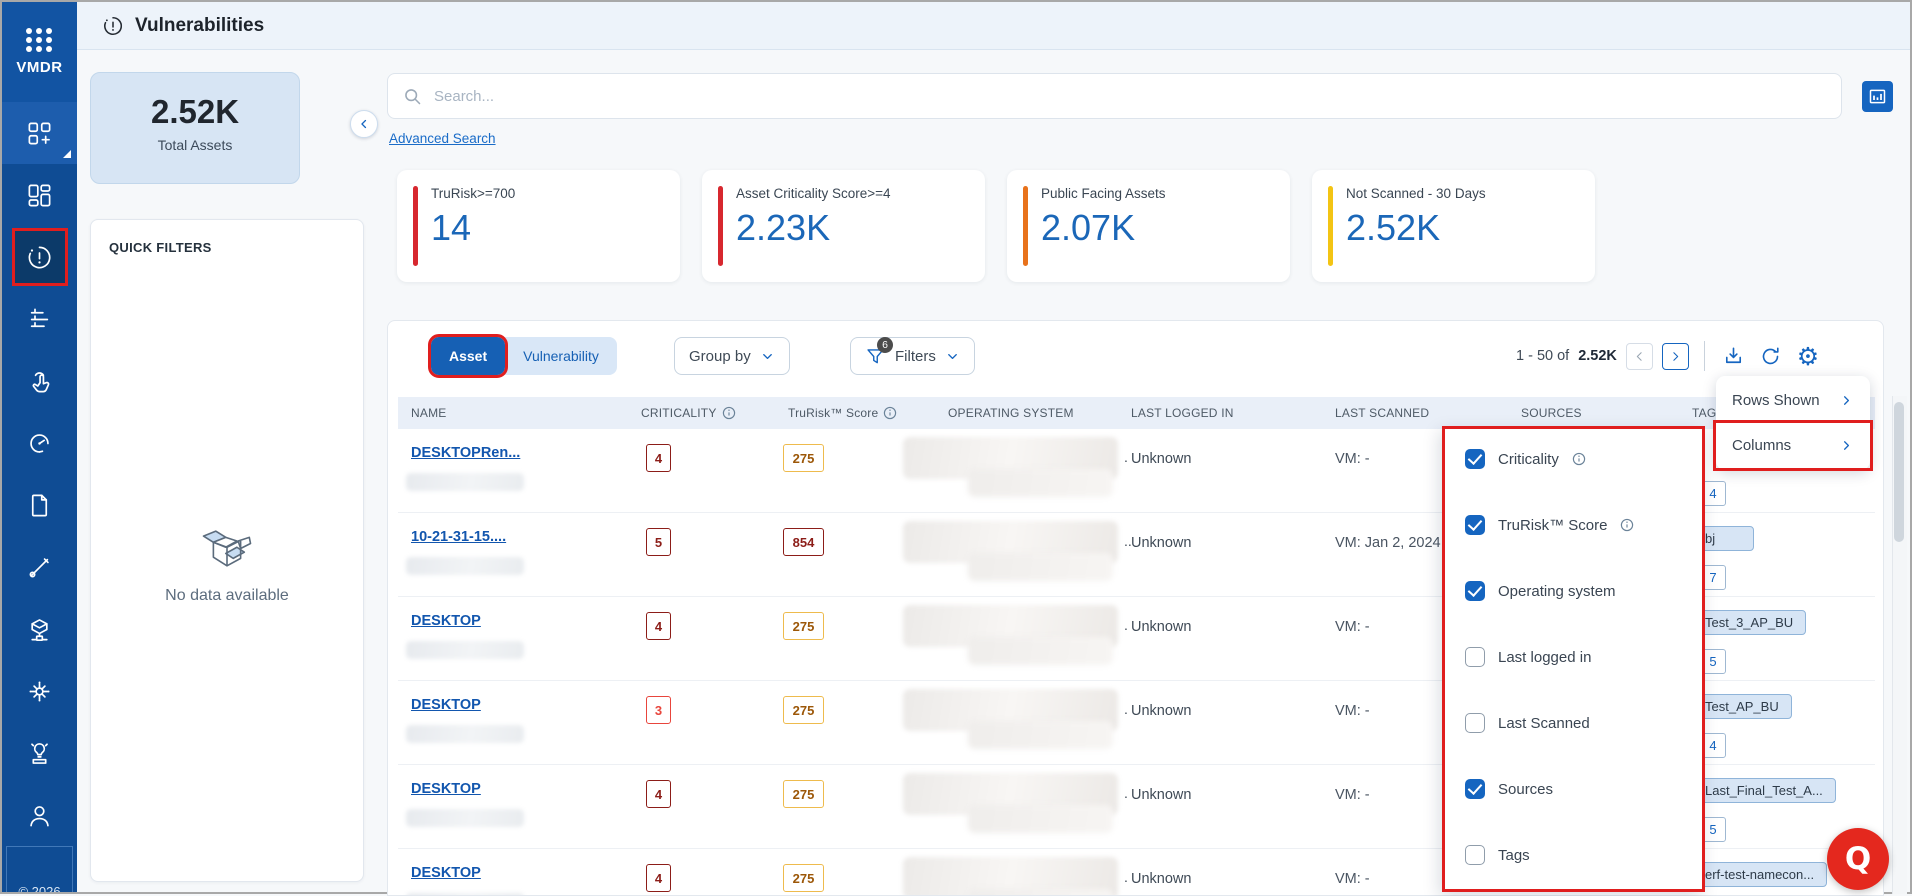  I want to click on table-scrollbar-thumb, so click(1899, 472).